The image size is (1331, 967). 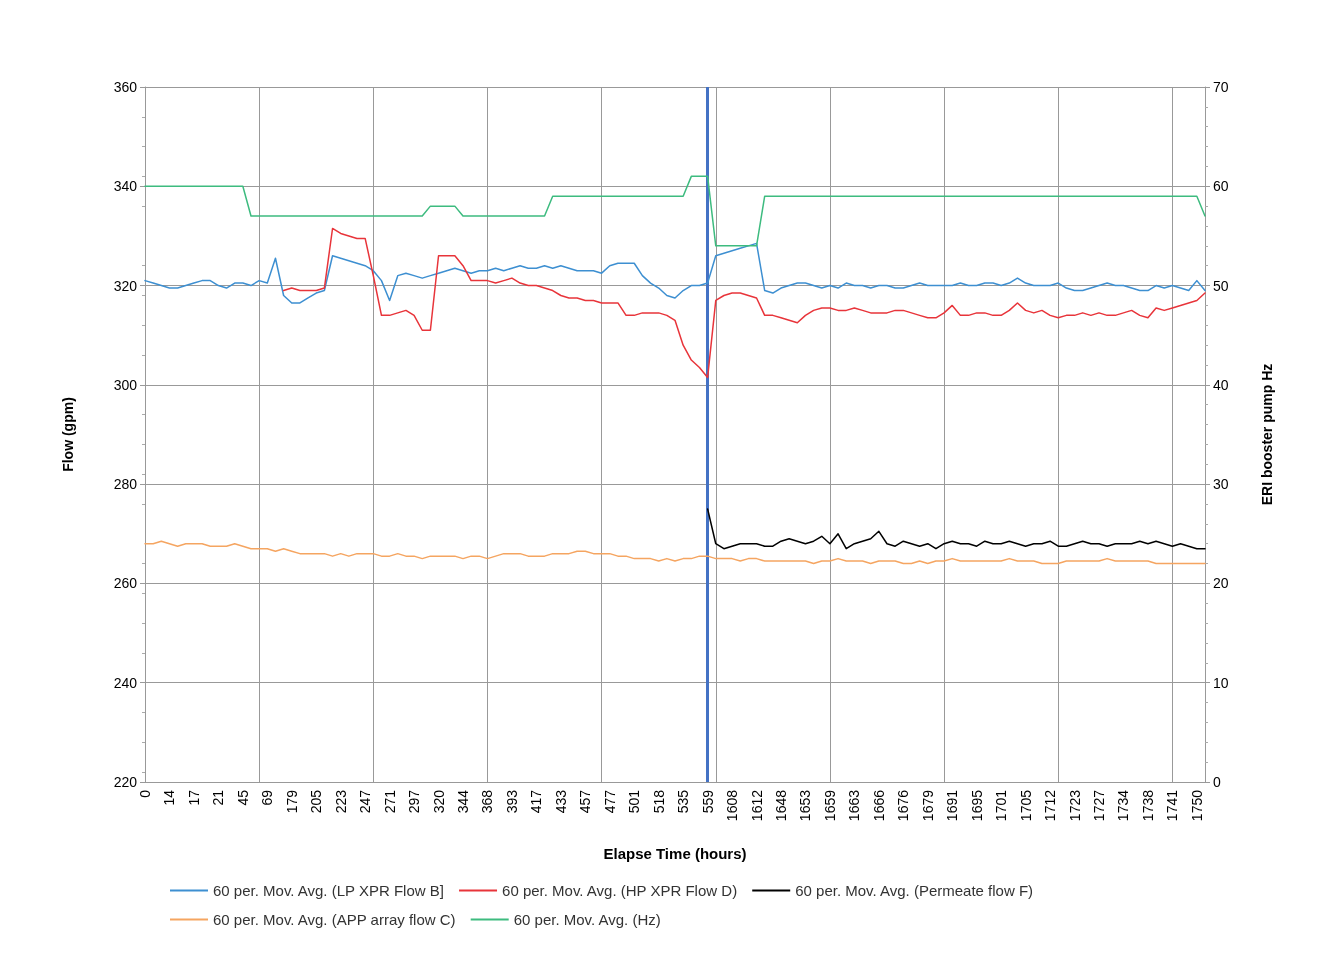 I want to click on x-tick-label: 1738, so click(x=1147, y=805).